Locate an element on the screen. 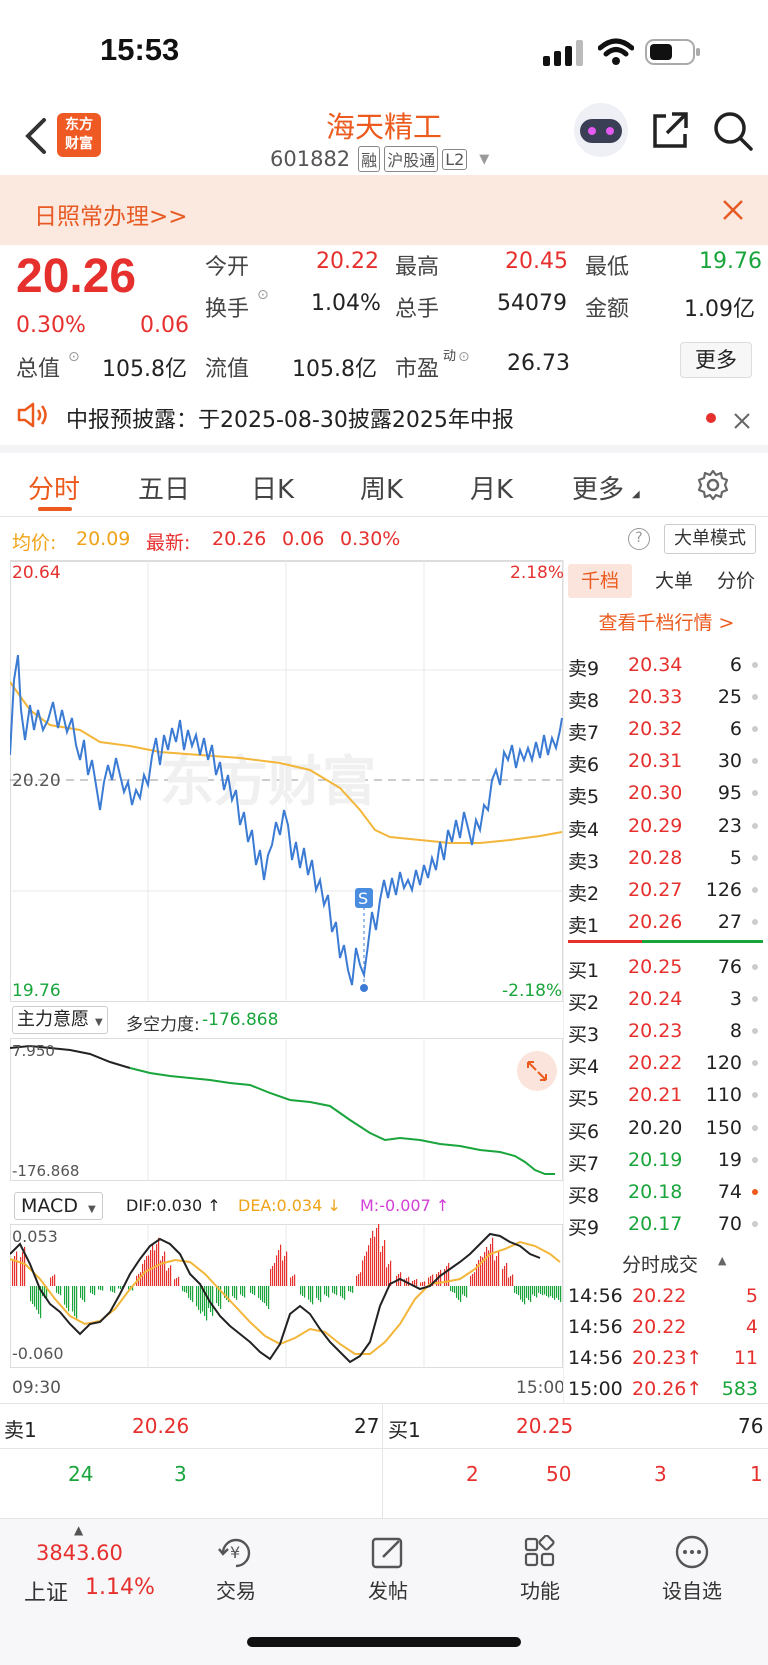  bid-level-row: 买8 20.18 74 is located at coordinates (668, 1193).